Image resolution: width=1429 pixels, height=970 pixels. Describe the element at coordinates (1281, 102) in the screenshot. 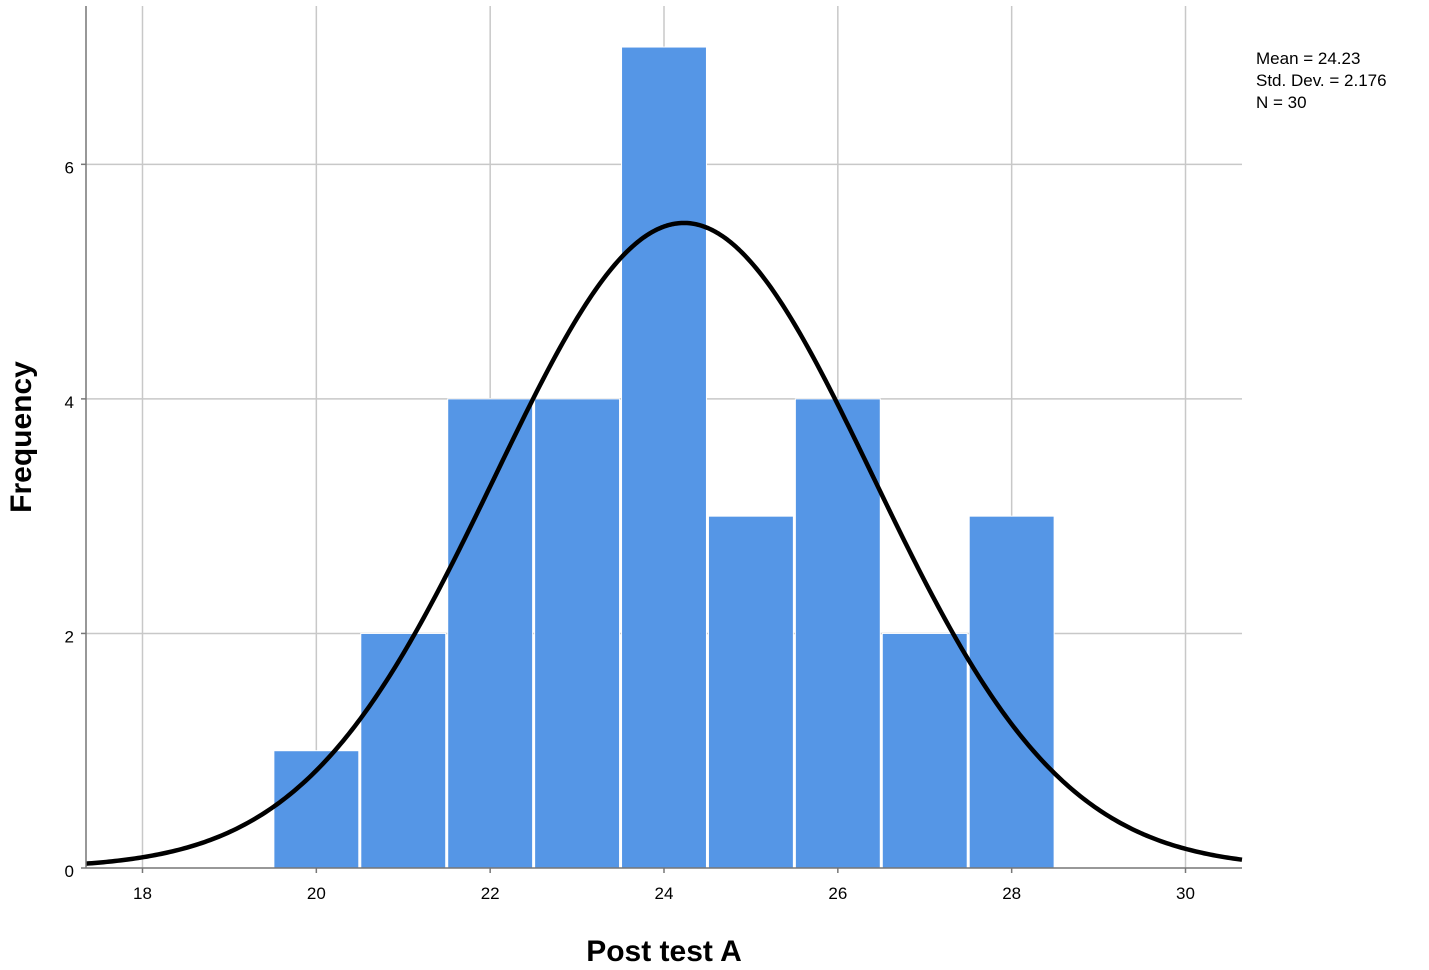

I see `stat-n: N = 30` at that location.